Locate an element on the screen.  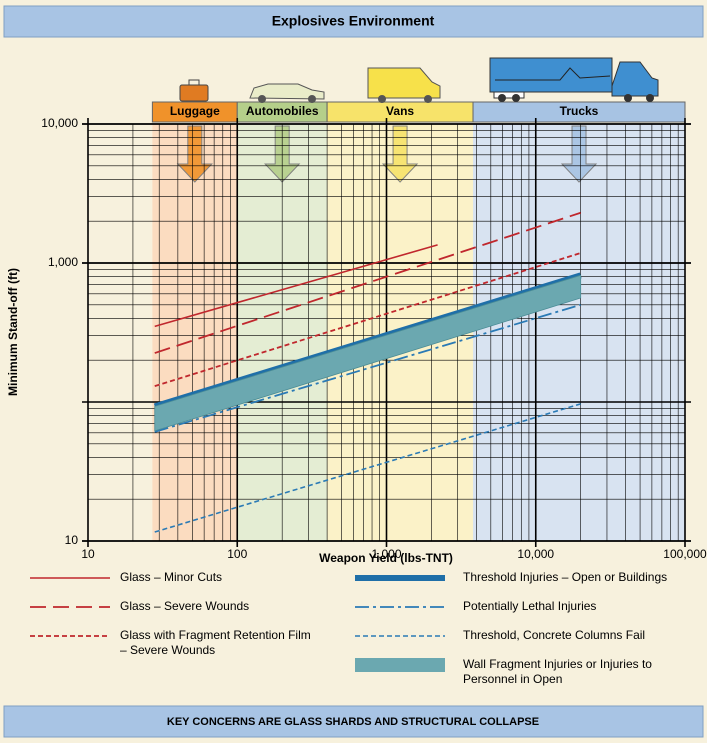
x-tick-label: 100,000 is located at coordinates (685, 554).